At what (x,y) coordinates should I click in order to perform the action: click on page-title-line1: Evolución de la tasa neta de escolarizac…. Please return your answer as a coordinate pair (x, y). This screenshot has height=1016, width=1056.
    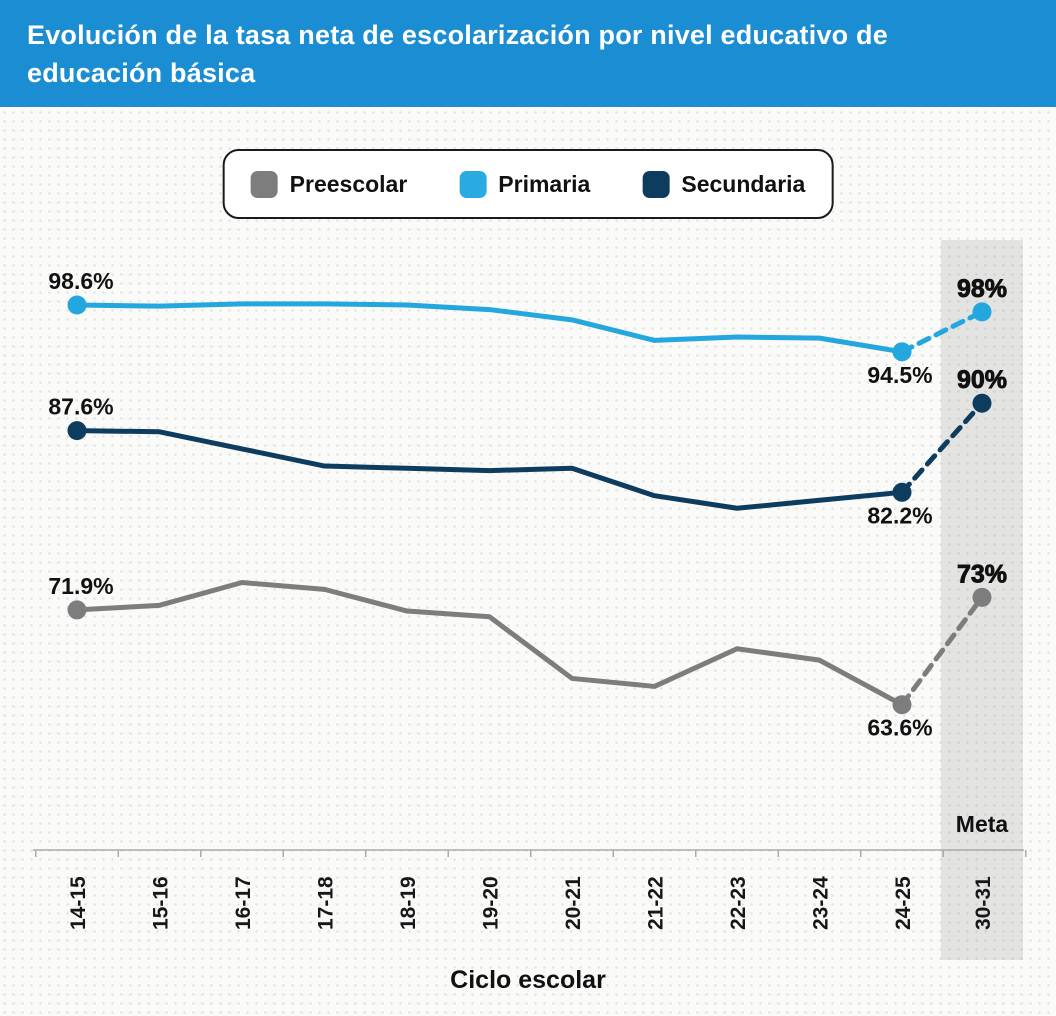
    Looking at the image, I should click on (457, 35).